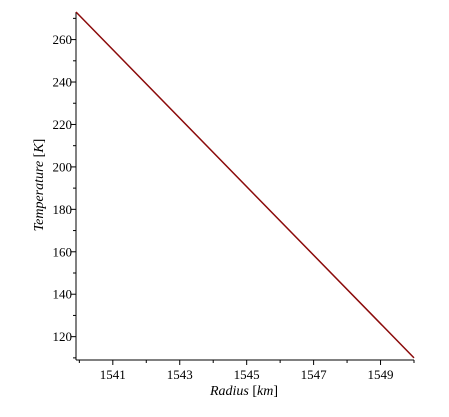 The image size is (449, 417). What do you see at coordinates (63, 336) in the screenshot?
I see `y-tick-label: 120` at bounding box center [63, 336].